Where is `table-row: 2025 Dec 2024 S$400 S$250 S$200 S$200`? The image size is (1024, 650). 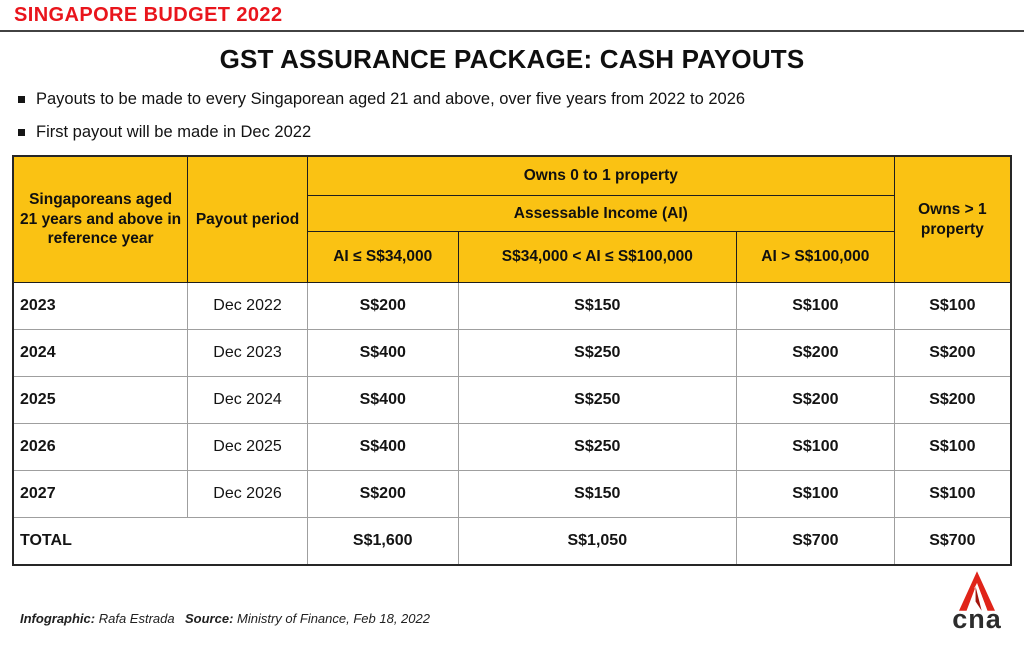
table-row: 2025 Dec 2024 S$400 S$250 S$200 S$200 is located at coordinates (512, 400).